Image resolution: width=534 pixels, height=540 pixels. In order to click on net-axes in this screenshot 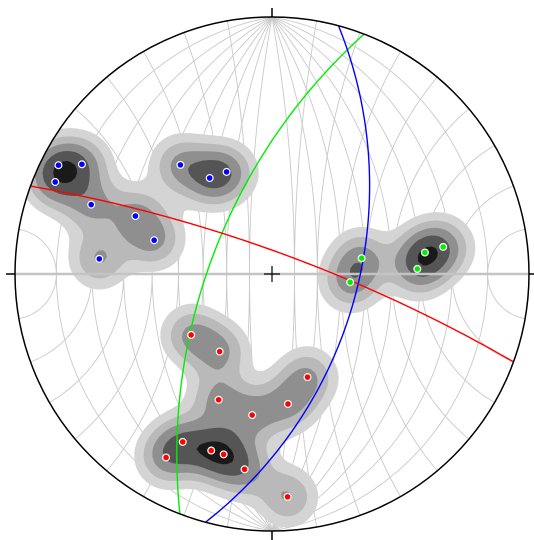, I will do `click(272, 274)`.